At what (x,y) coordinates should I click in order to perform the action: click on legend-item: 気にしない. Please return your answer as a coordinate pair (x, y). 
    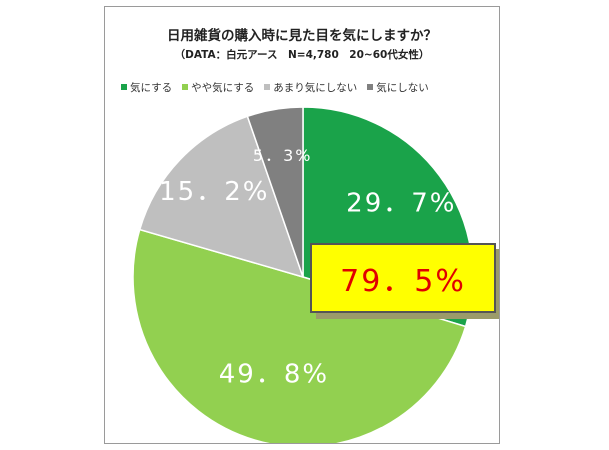
    Looking at the image, I should click on (398, 87).